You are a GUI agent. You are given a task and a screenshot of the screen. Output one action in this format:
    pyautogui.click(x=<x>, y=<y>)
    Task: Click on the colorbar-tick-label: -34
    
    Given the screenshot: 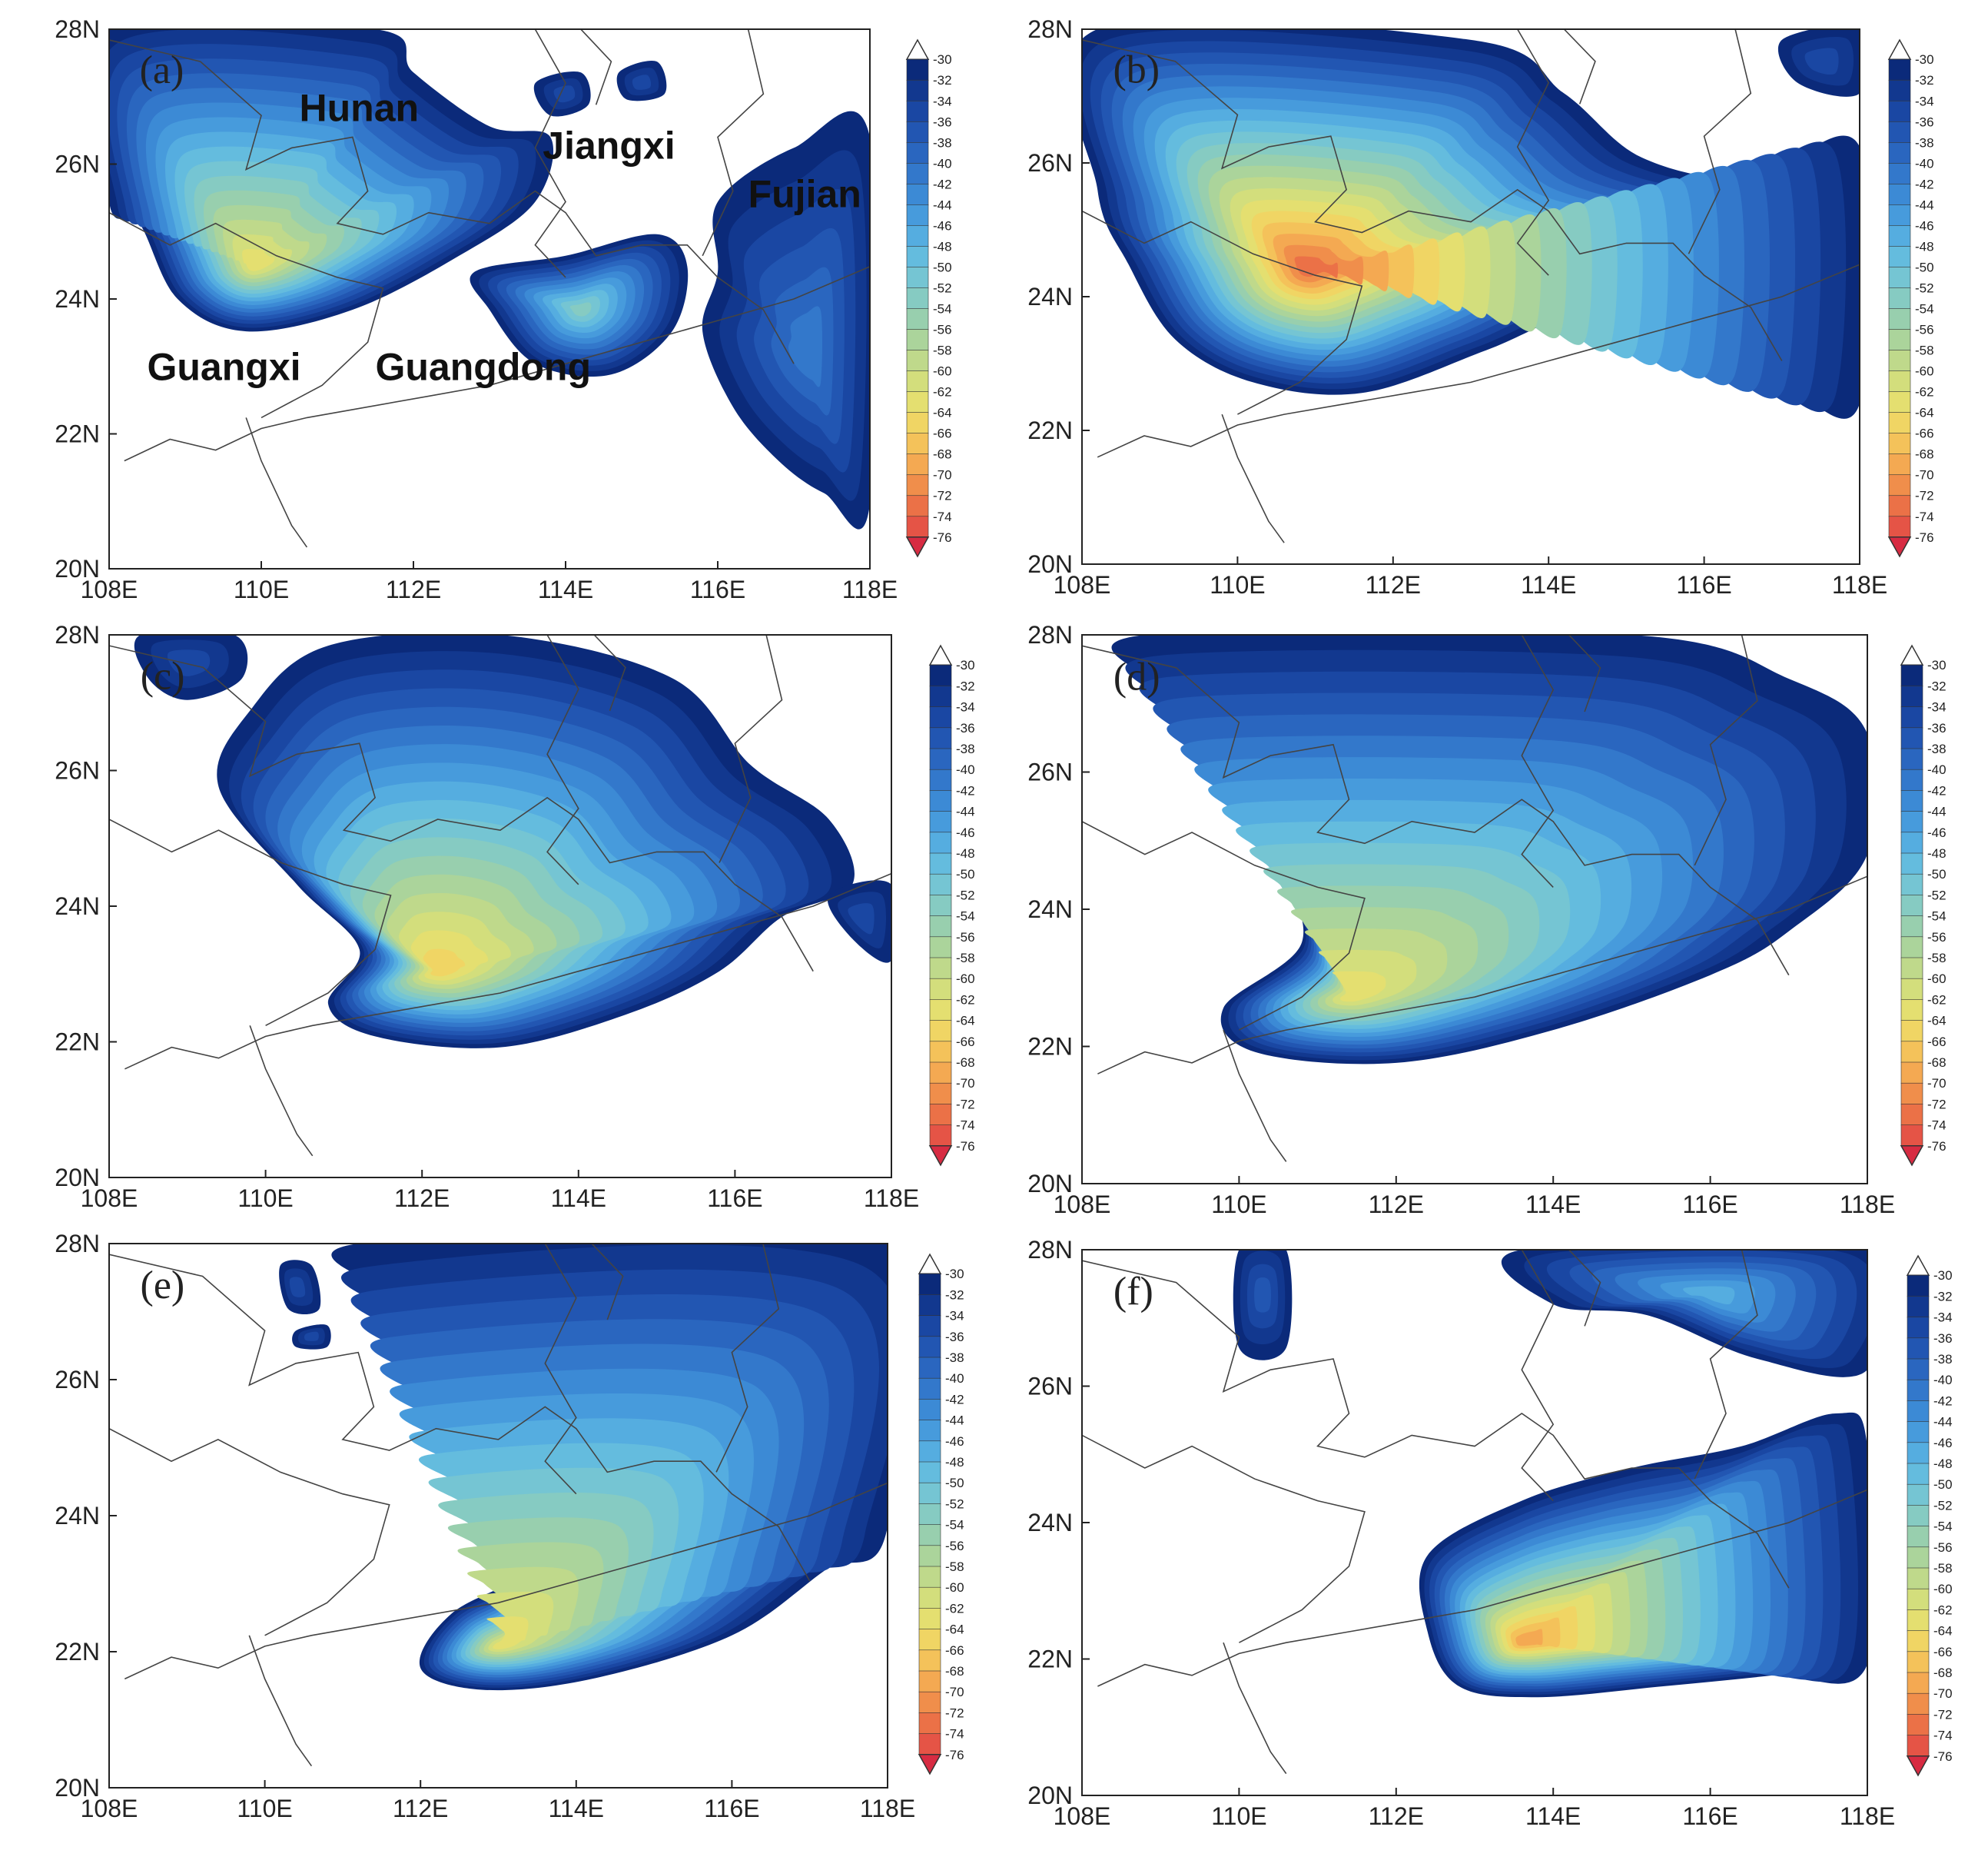 What is the action you would take?
    pyautogui.click(x=965, y=707)
    